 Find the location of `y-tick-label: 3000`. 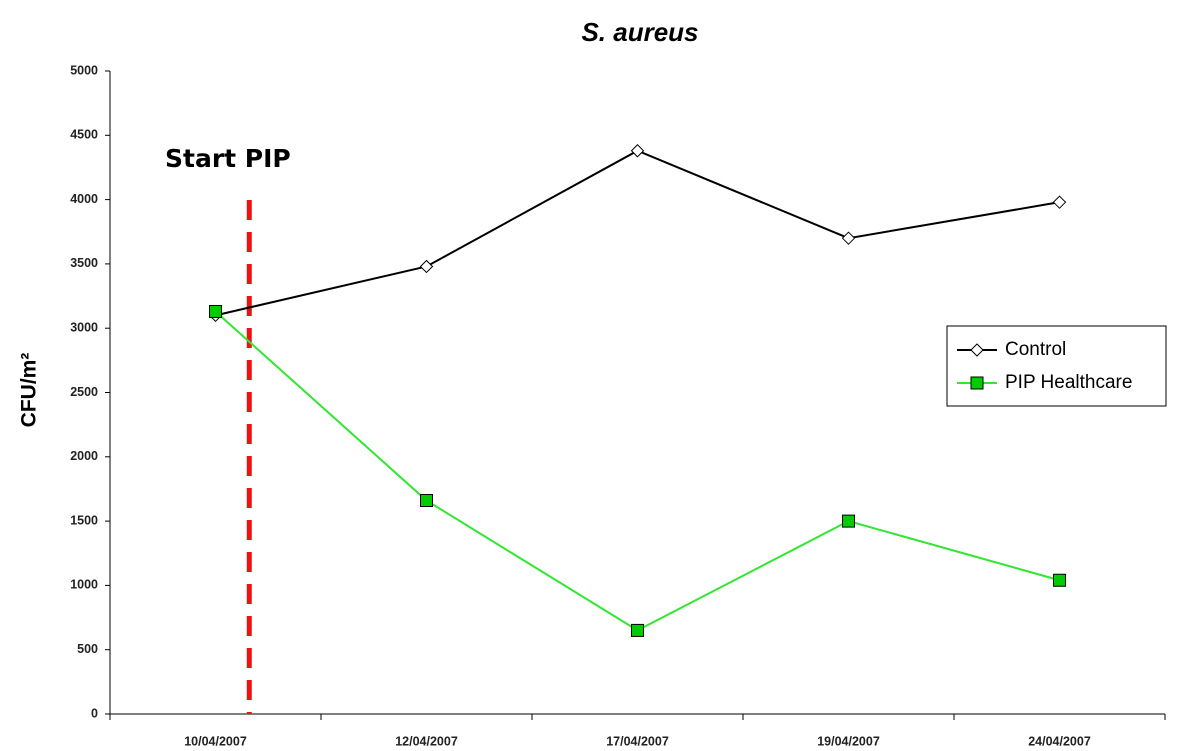

y-tick-label: 3000 is located at coordinates (84, 327).